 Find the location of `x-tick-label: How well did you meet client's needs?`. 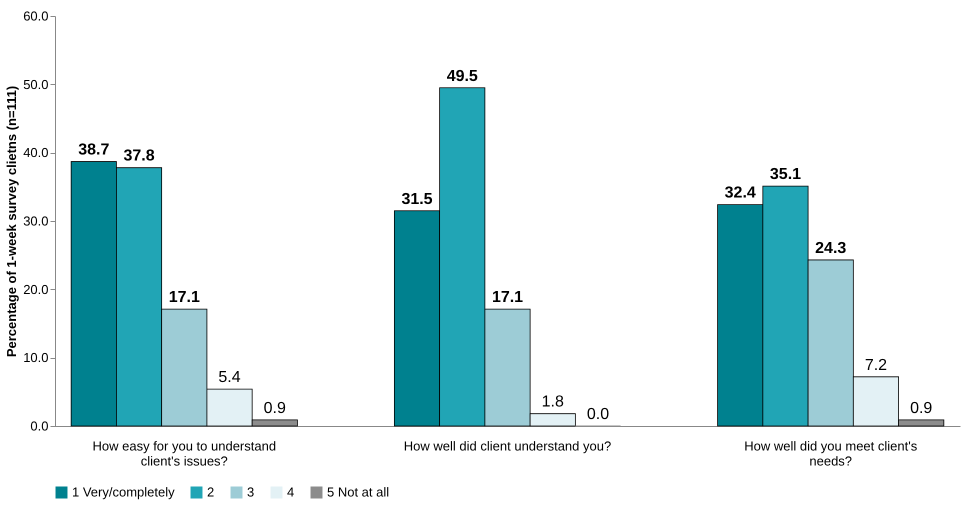

x-tick-label: How well did you meet client's needs? is located at coordinates (831, 453).